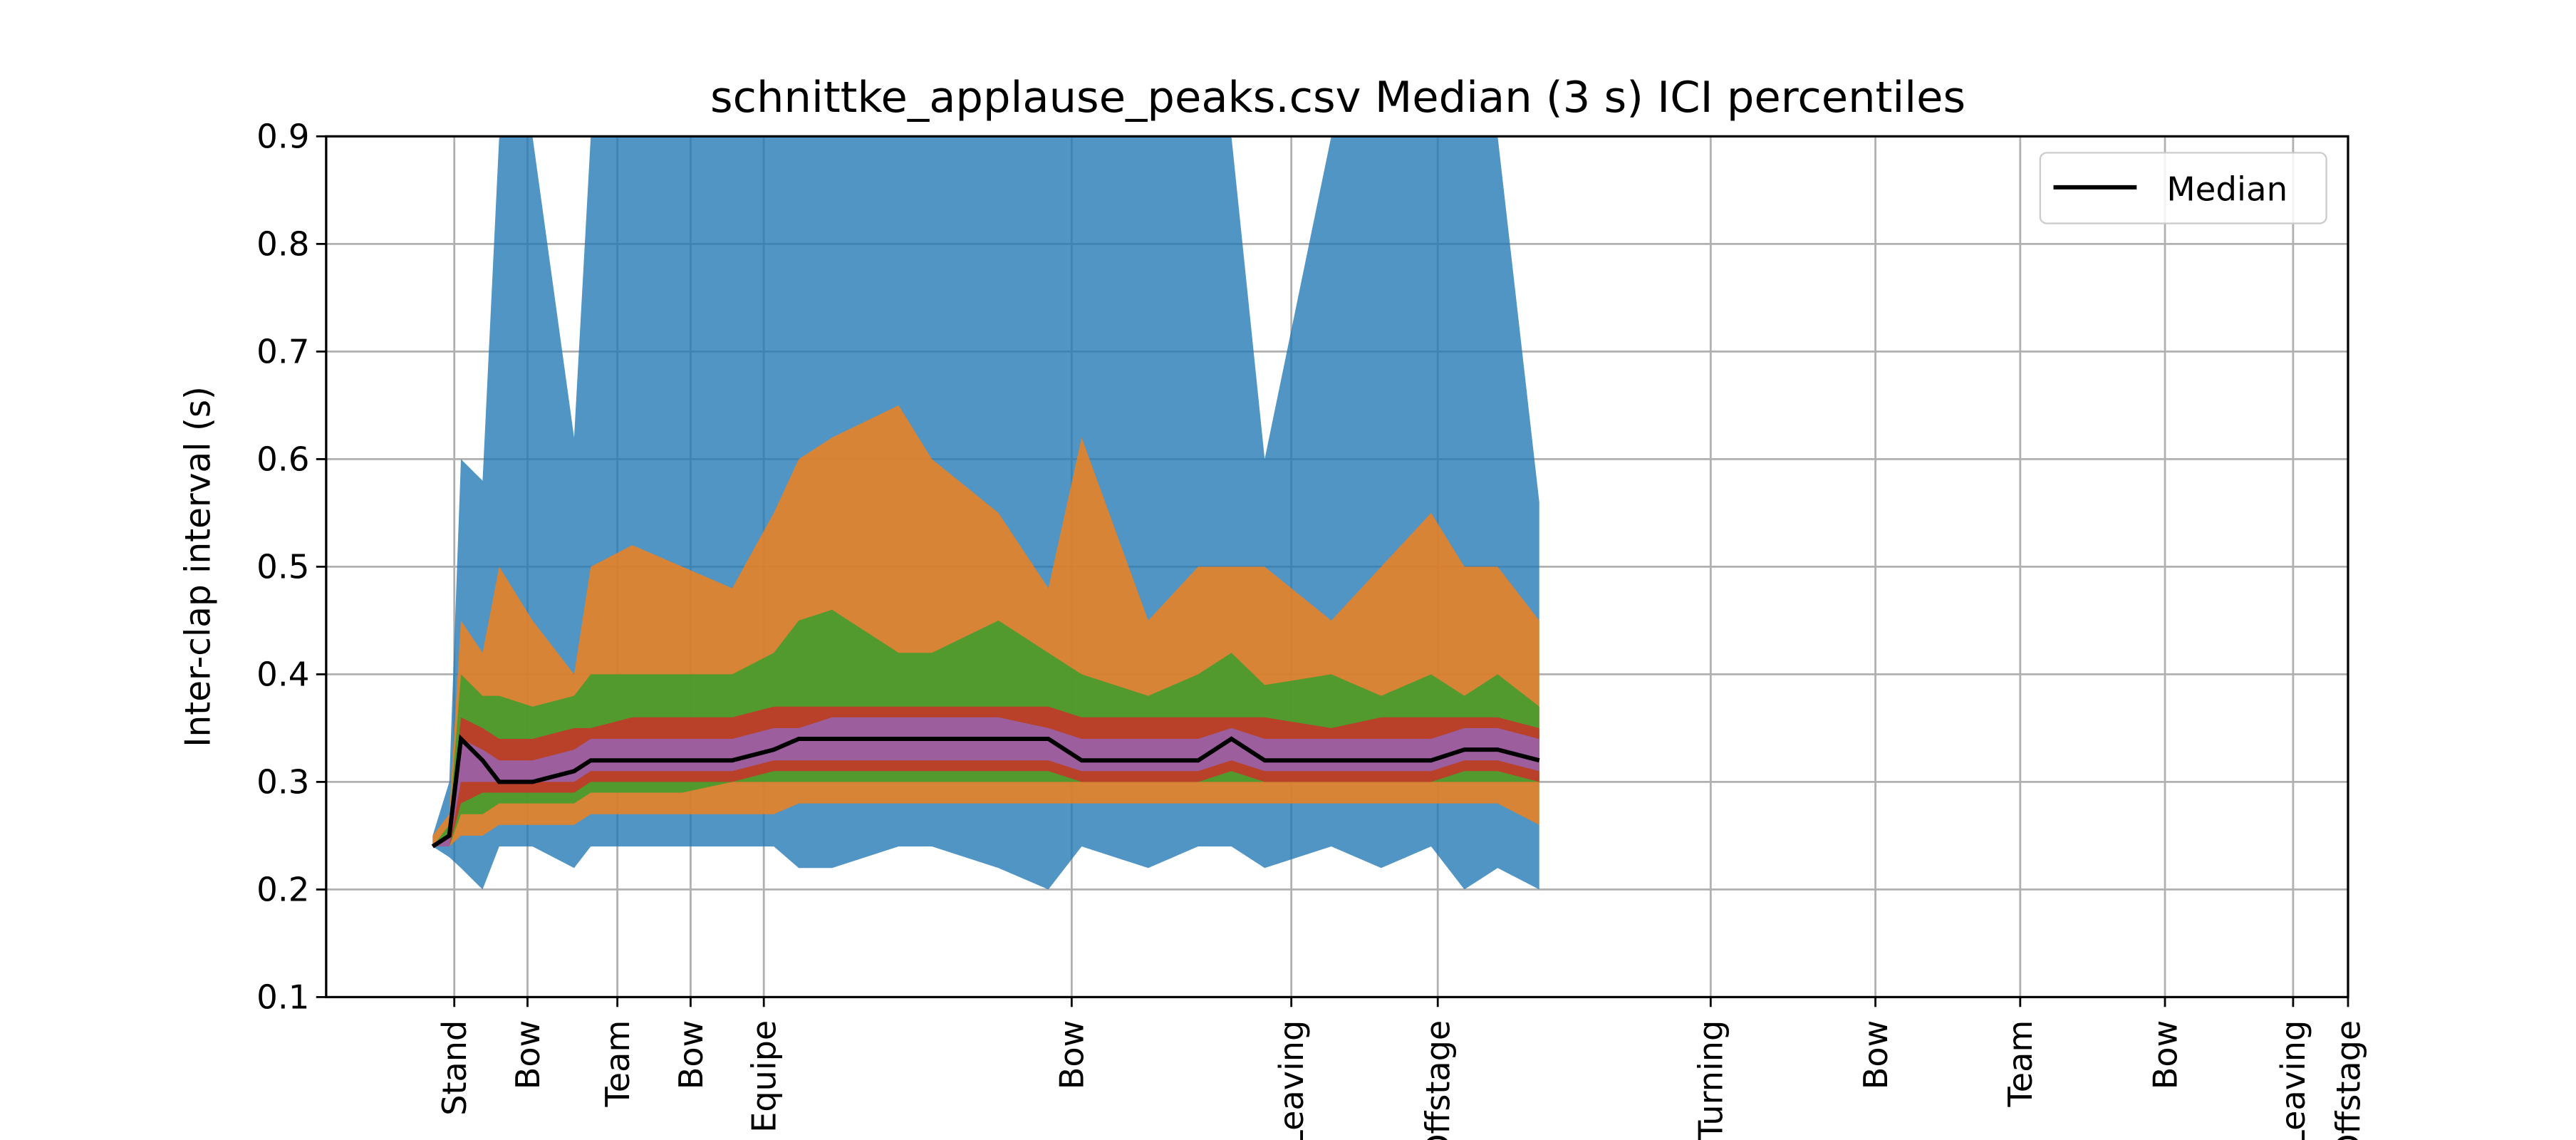 The width and height of the screenshot is (2576, 1140). I want to click on median-line, so click(985, 791).